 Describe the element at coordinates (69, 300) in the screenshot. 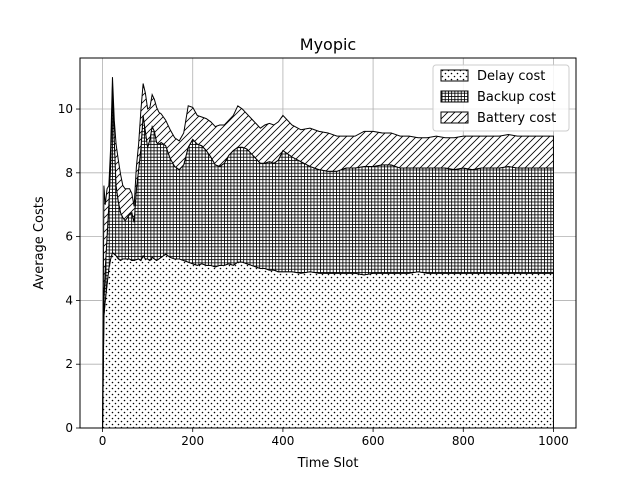

I see `y-tick-label: 4` at that location.